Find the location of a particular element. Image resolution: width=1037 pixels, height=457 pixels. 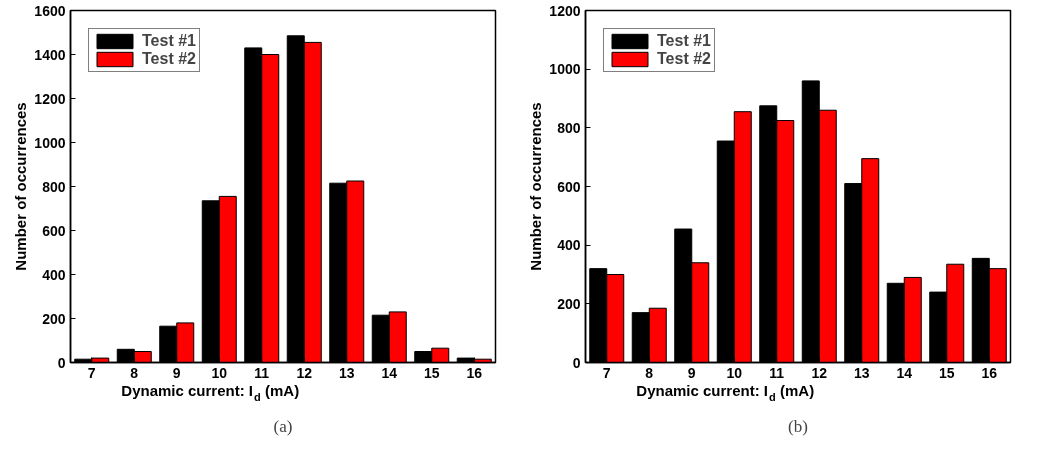

text: (a) is located at coordinates (283, 426).